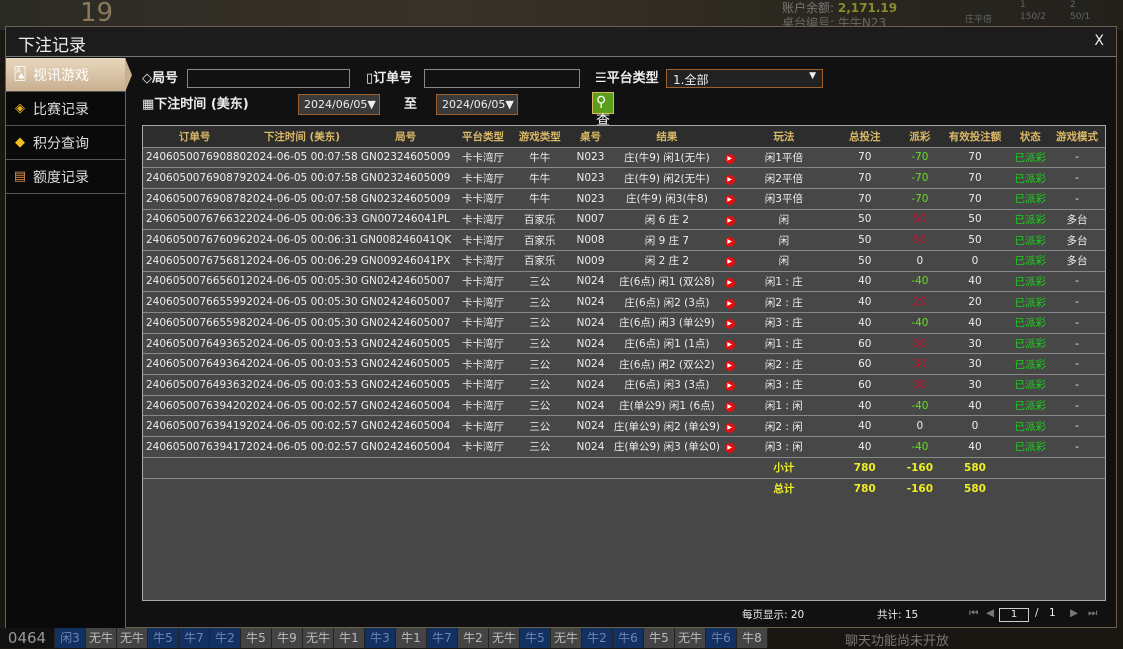 The image size is (1123, 649). Describe the element at coordinates (268, 78) in the screenshot. I see `round-input` at that location.